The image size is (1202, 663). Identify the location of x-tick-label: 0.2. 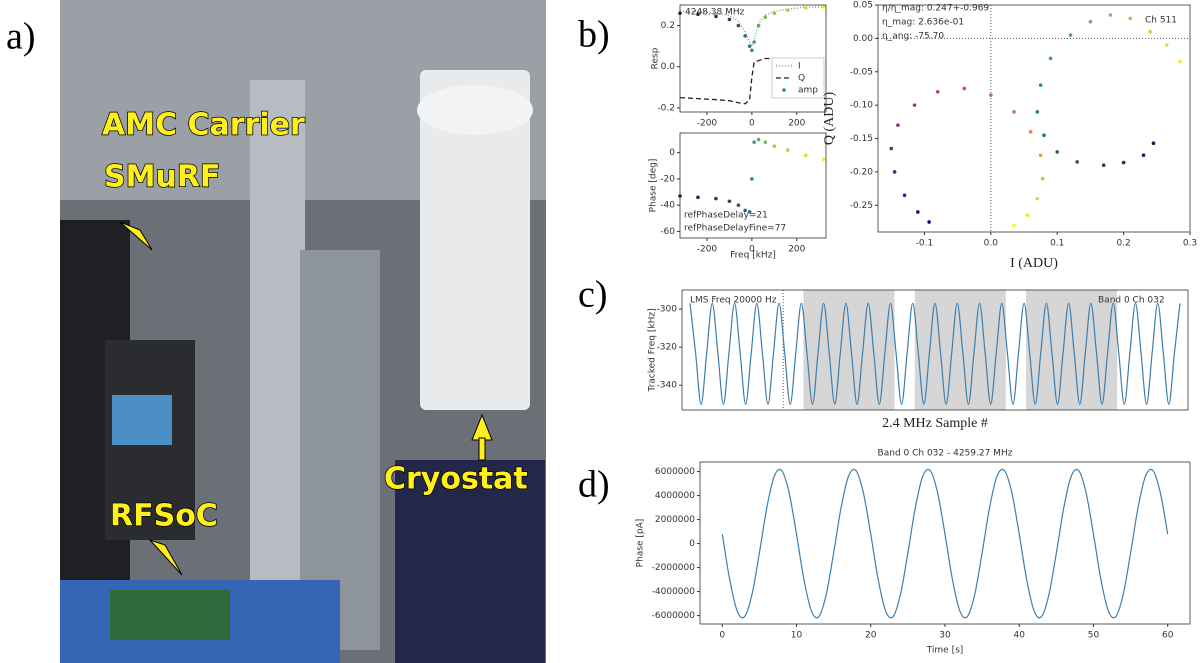
(1123, 244).